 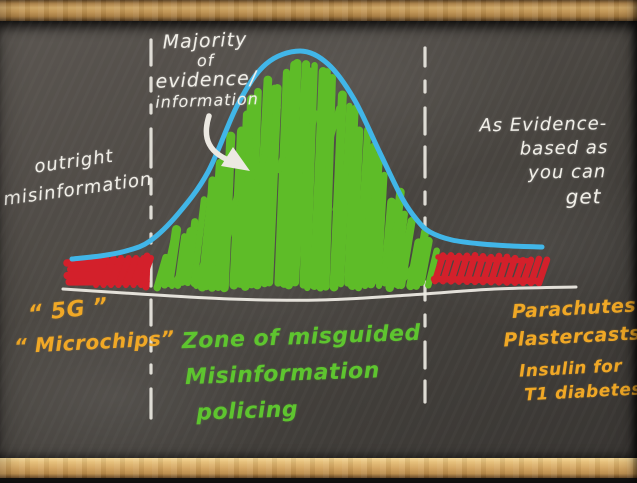 I want to click on frame-bottom-shadow, so click(x=318, y=480).